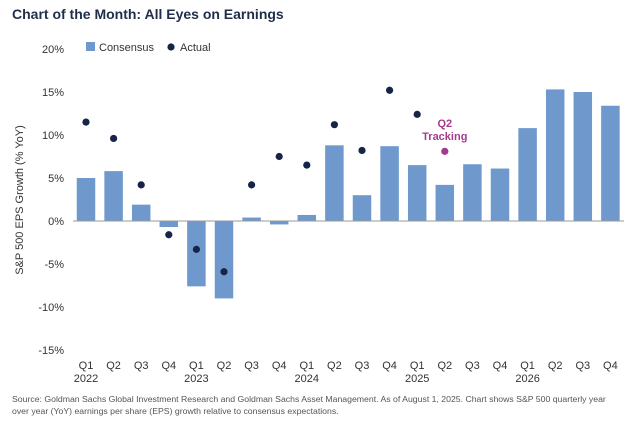 This screenshot has width=624, height=422. I want to click on x-year-label: 2022, so click(86, 379).